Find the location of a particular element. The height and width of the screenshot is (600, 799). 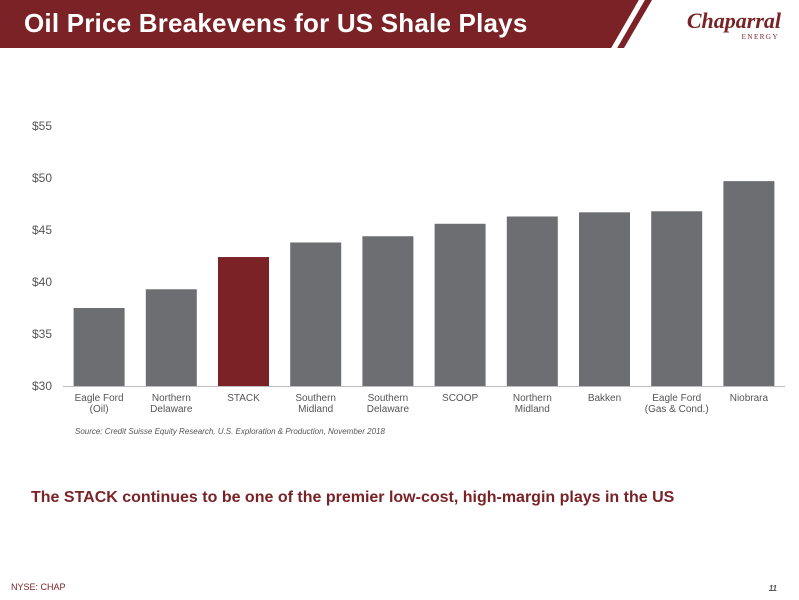

company-logo: Chaparral ENERGY is located at coordinates (711, 24).